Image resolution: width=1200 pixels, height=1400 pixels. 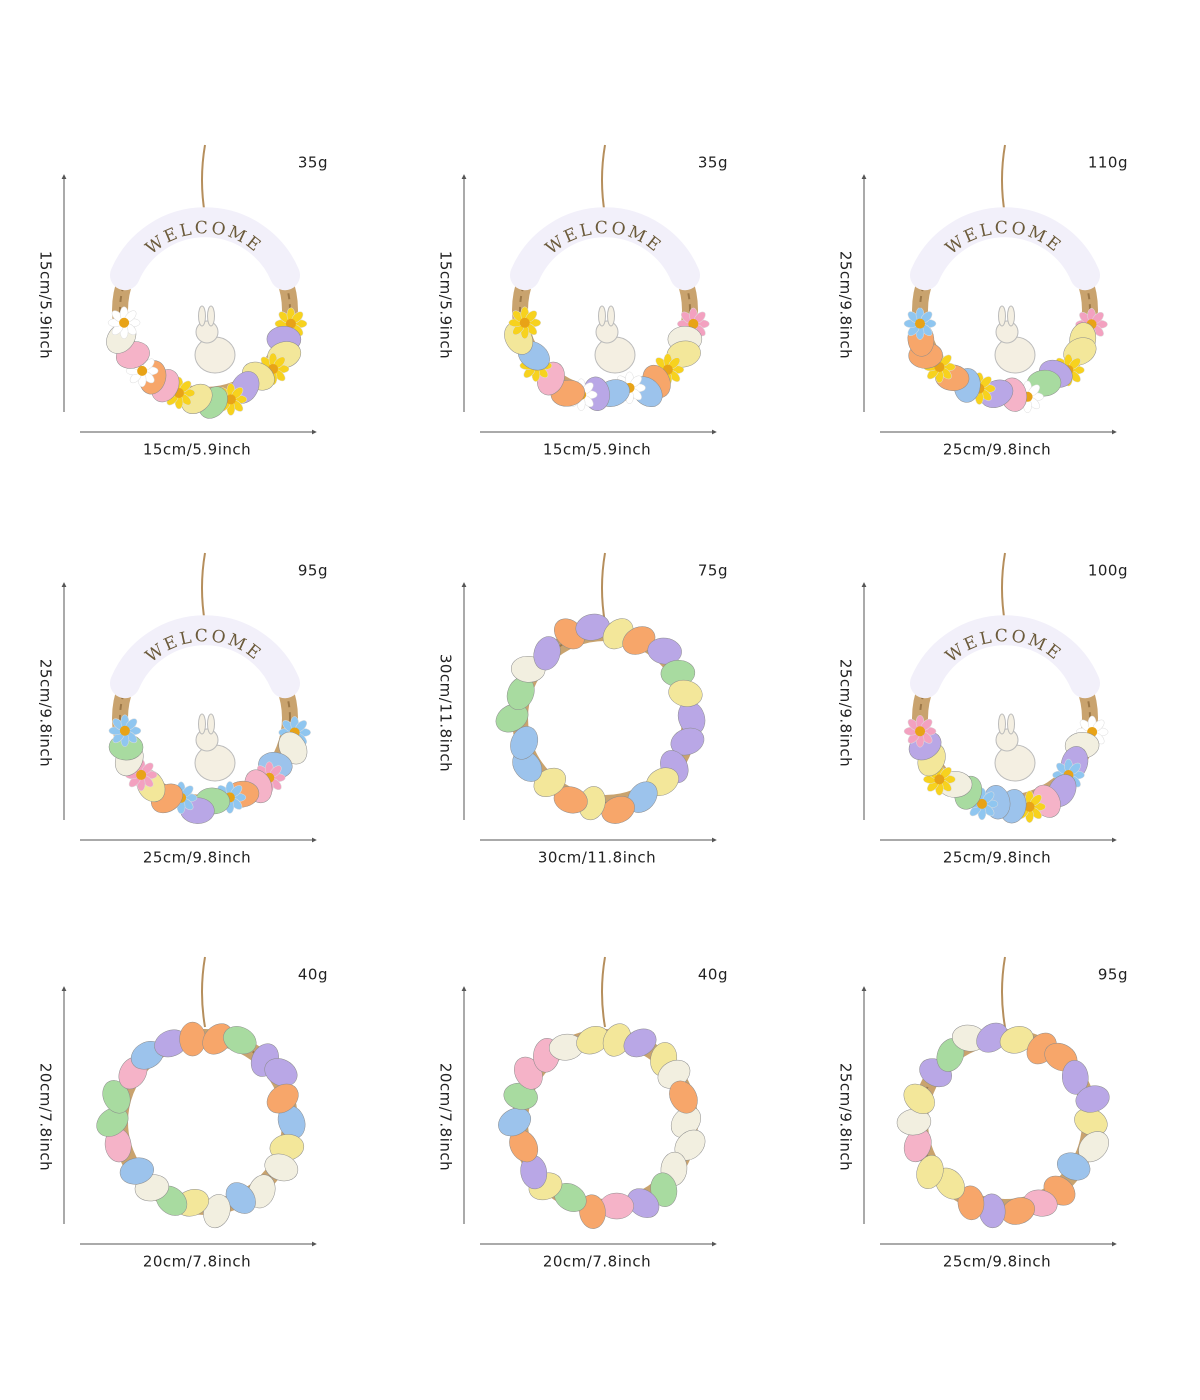 What do you see at coordinates (597, 858) in the screenshot?
I see `width-label: 30cm/11.8inch` at bounding box center [597, 858].